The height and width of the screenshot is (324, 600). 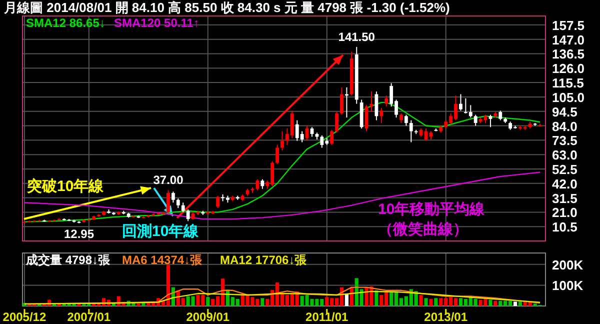 I want to click on text: SMA120 50.11↑, so click(x=157, y=23).